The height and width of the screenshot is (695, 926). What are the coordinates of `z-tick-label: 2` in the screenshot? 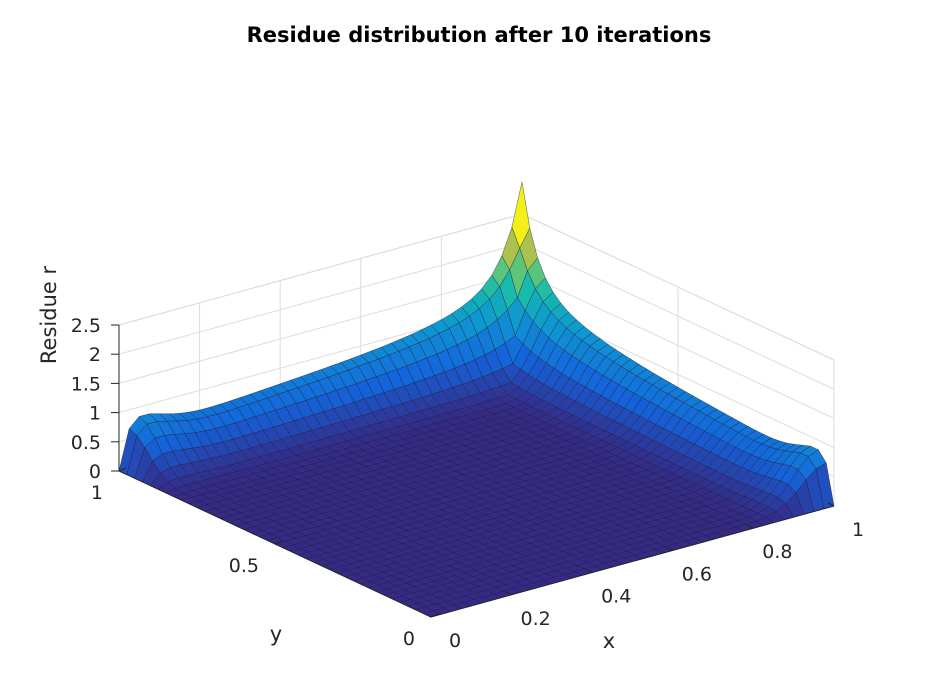 It's located at (95, 355).